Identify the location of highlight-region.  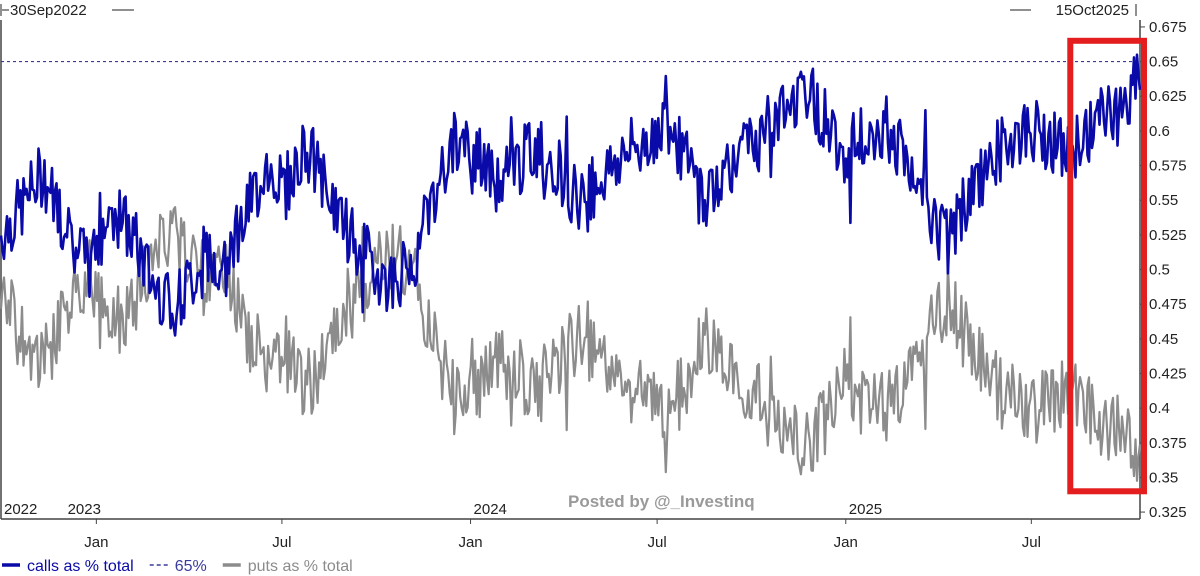
(1107, 266).